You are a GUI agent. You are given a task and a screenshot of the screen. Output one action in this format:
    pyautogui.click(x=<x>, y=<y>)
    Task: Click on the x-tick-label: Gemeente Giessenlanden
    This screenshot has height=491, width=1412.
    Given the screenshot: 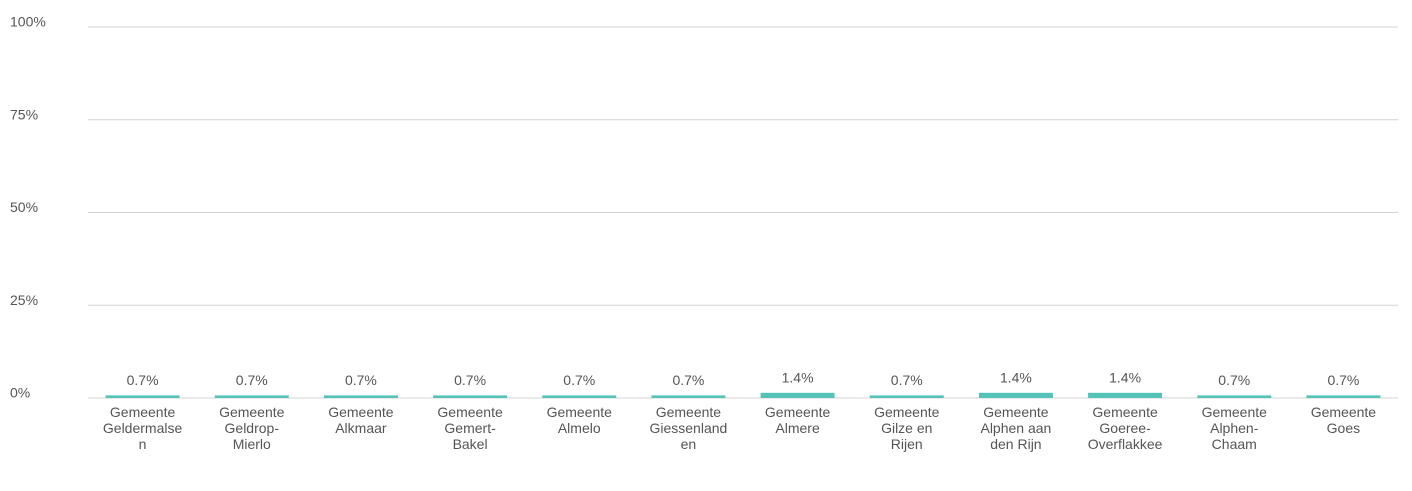 What is the action you would take?
    pyautogui.click(x=688, y=428)
    